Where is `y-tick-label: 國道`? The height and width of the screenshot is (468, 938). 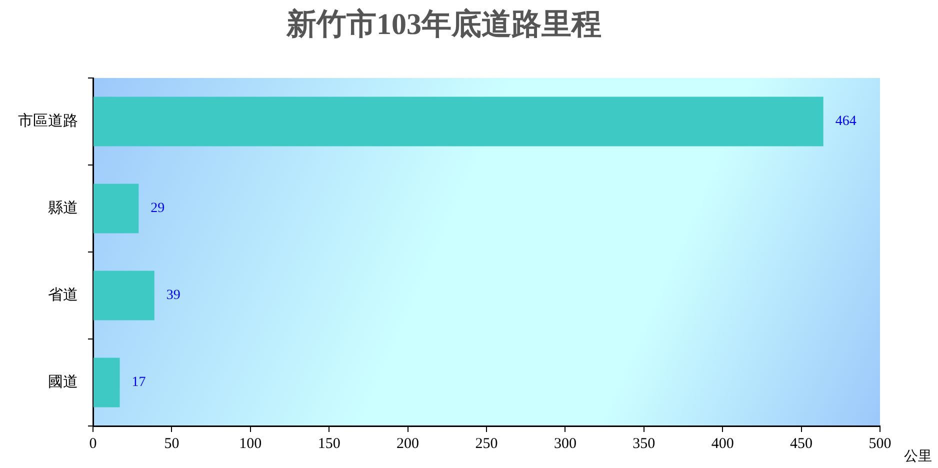 y-tick-label: 國道 is located at coordinates (63, 381).